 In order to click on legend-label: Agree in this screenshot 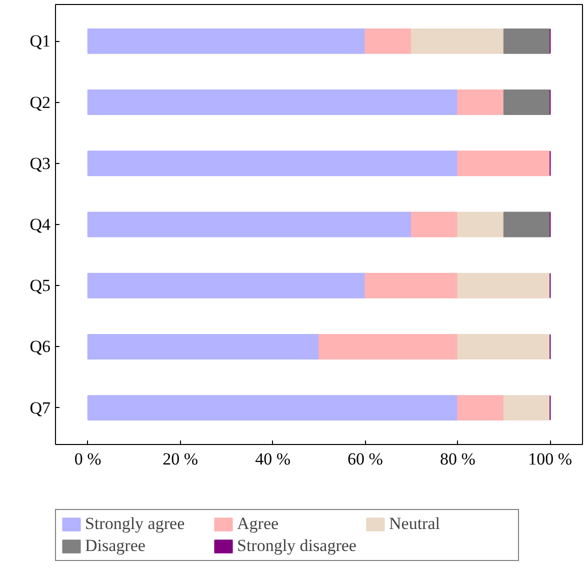, I will do `click(258, 524)`.